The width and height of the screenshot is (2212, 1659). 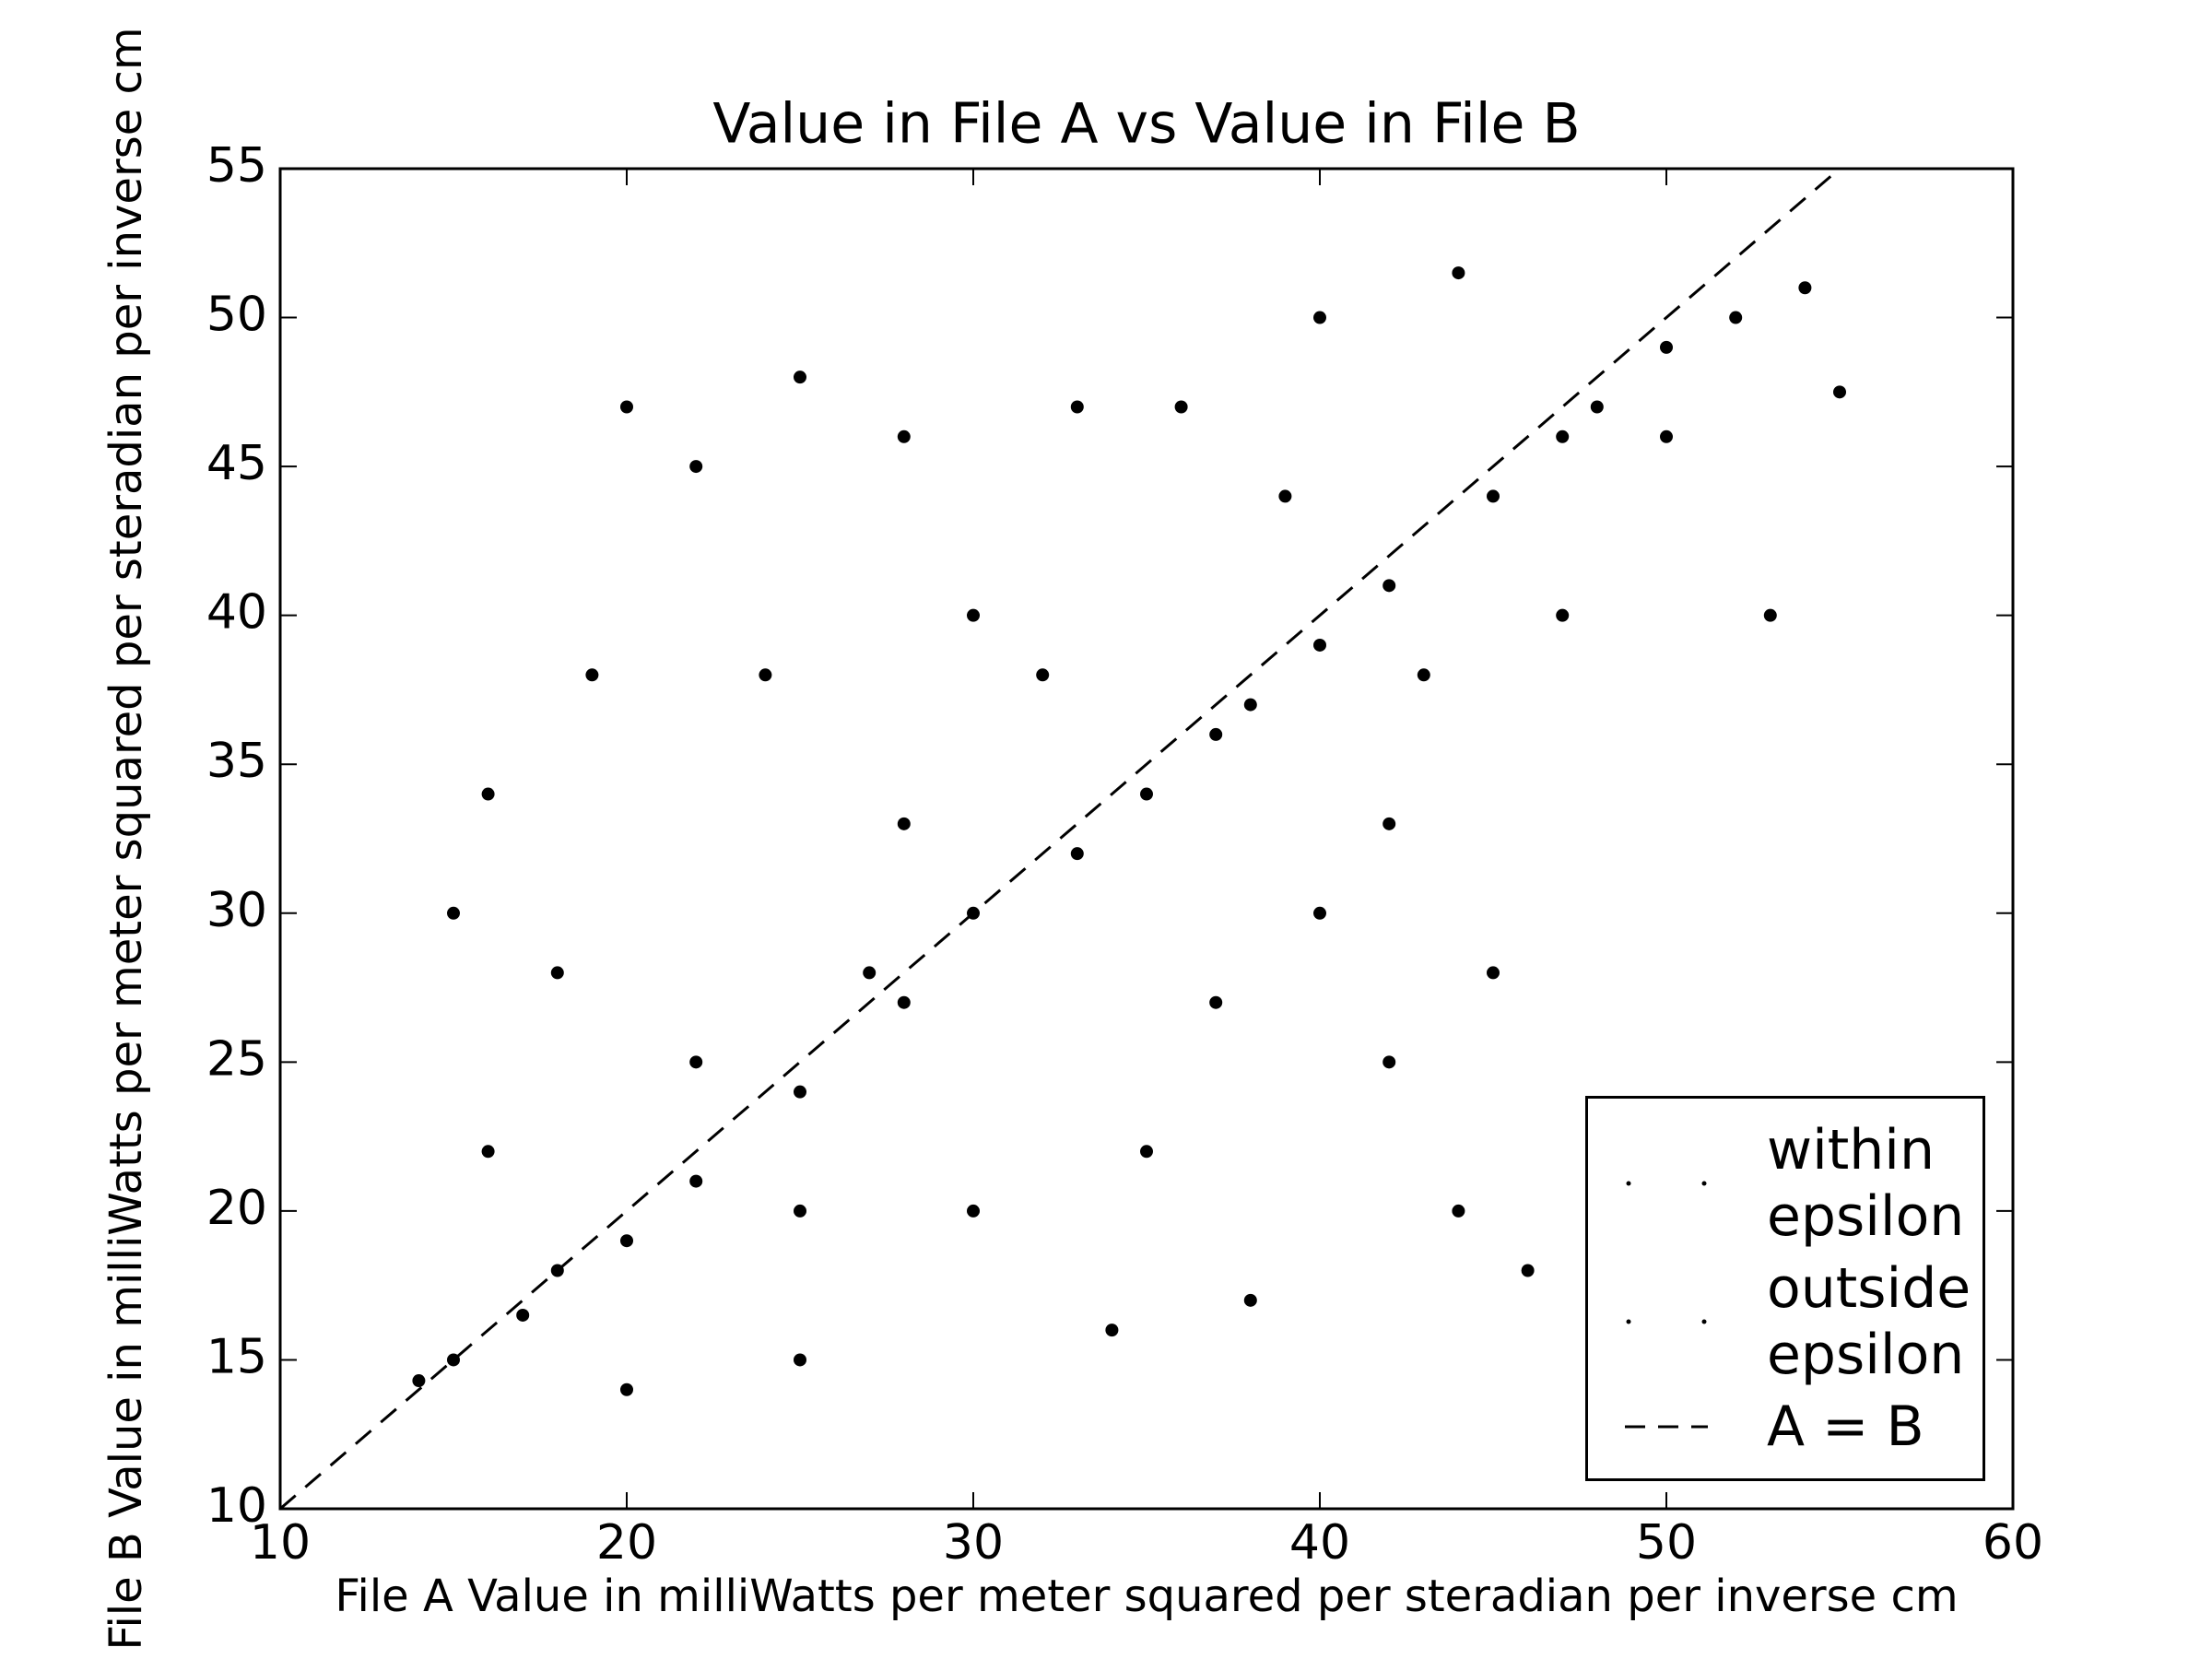 I want to click on legend-entry: A = B, so click(x=1787, y=1427).